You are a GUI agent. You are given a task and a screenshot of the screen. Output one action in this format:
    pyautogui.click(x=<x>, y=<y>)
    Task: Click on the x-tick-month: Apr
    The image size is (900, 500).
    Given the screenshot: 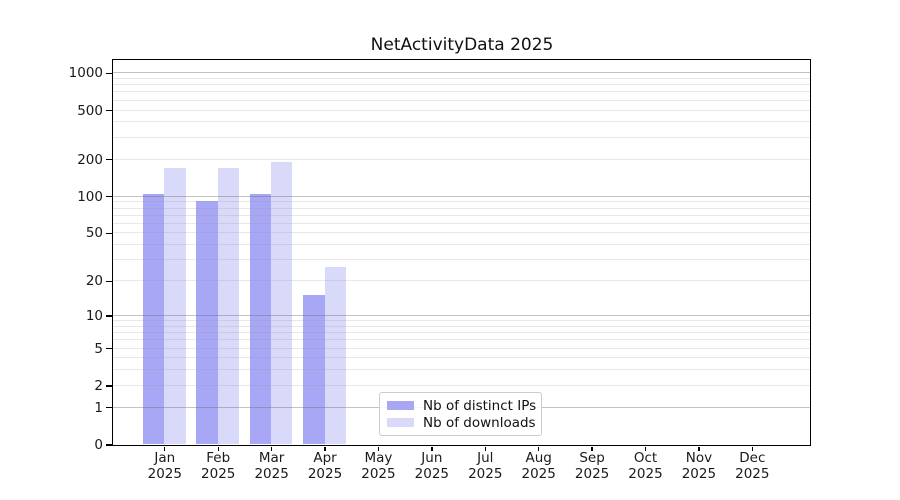 What is the action you would take?
    pyautogui.click(x=325, y=458)
    